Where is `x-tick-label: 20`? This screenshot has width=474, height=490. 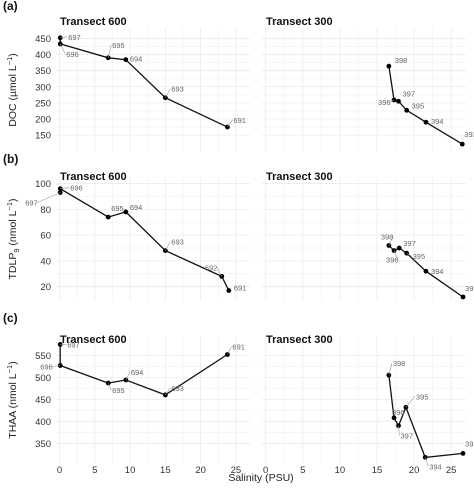
x-tick-label: 20 is located at coordinates (414, 470).